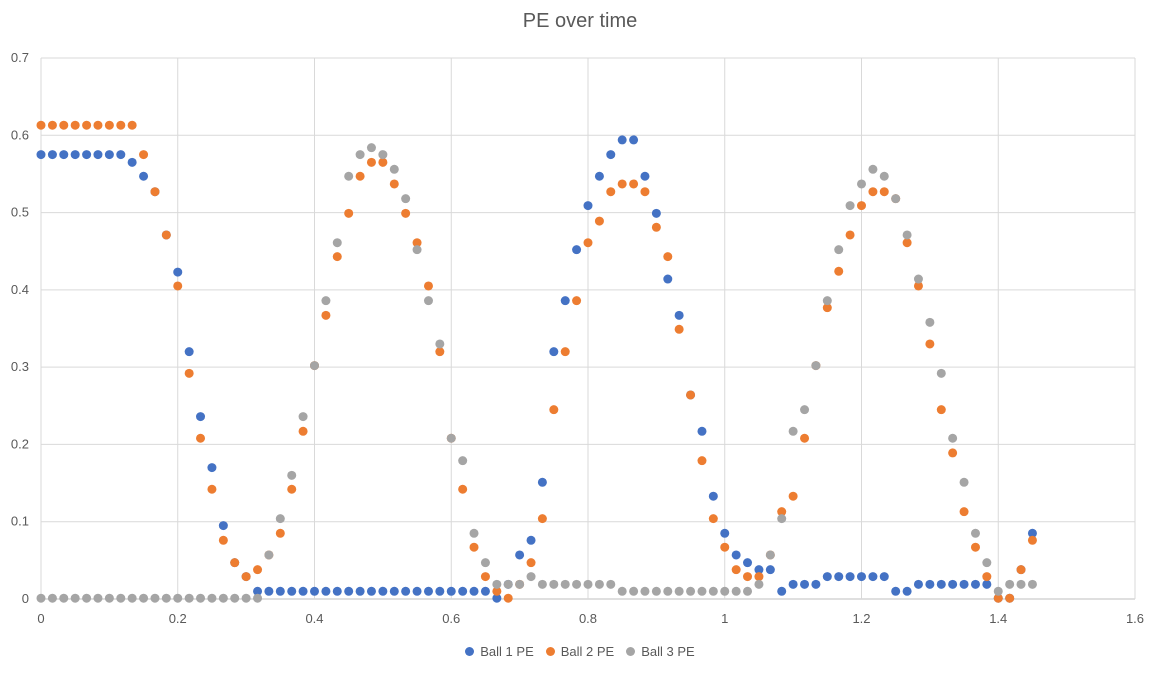 This screenshot has height=678, width=1160. Describe the element at coordinates (20, 289) in the screenshot. I see `y-tick-label: 0.4` at that location.